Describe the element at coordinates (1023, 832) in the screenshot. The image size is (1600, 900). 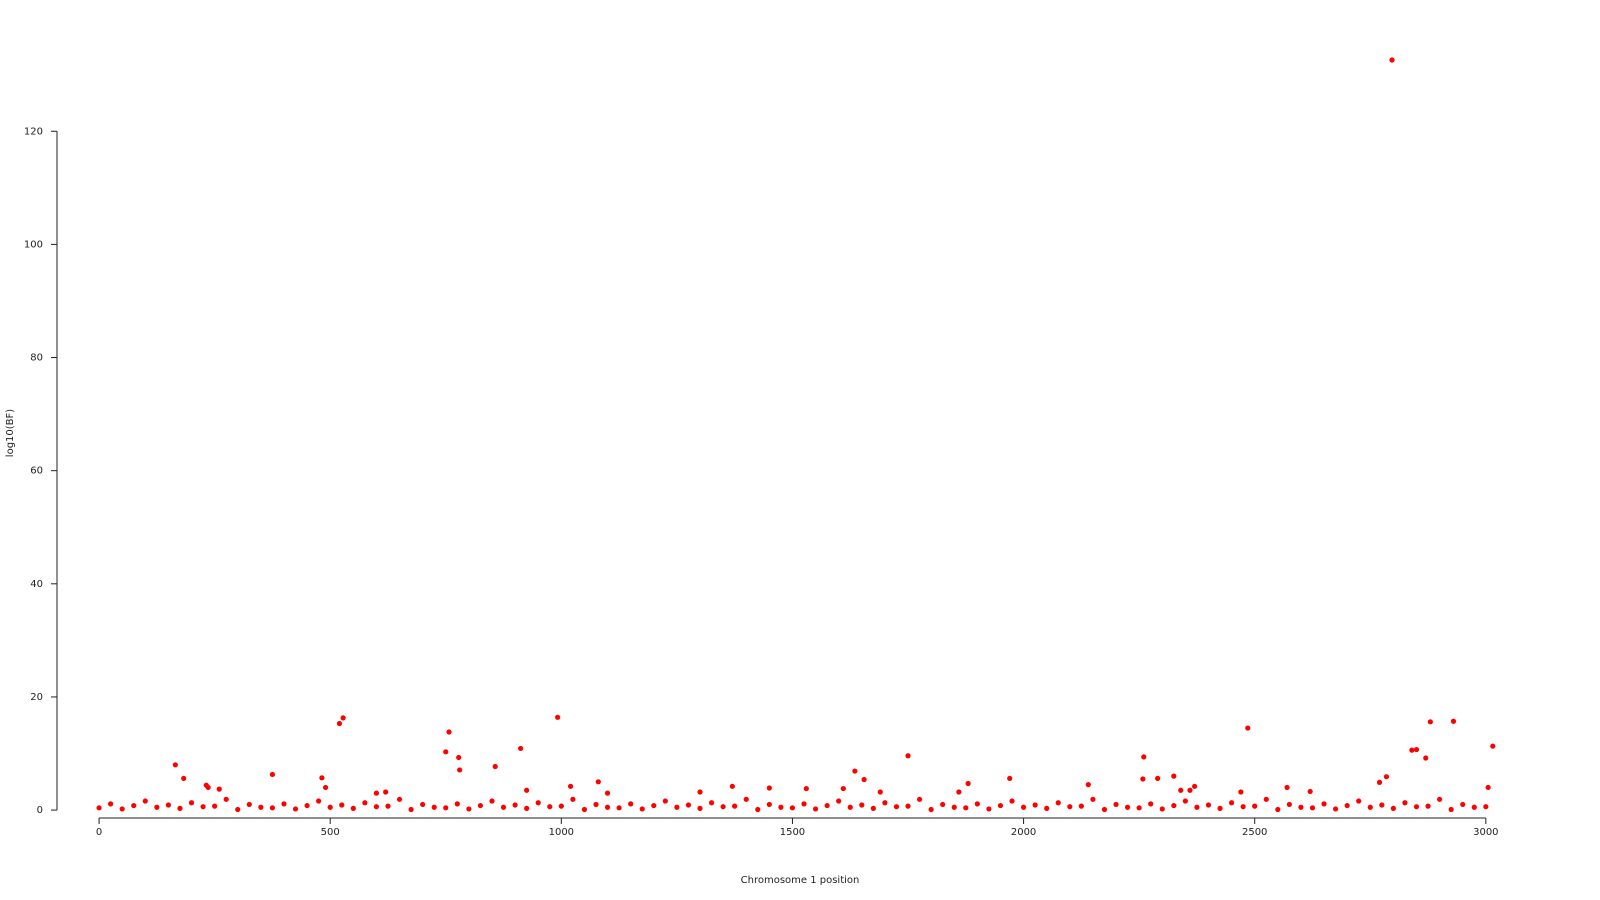
I see `x-tick-label: 2000` at that location.